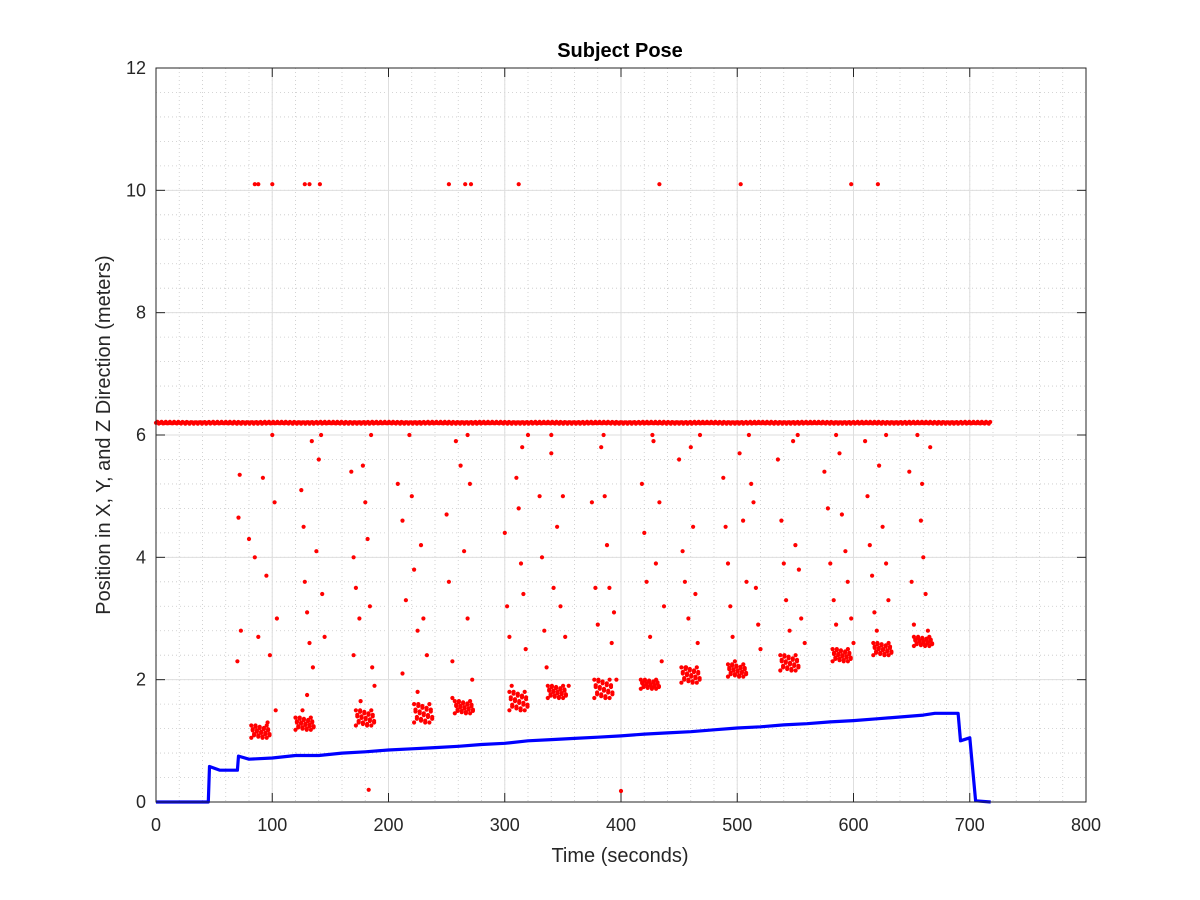 The width and height of the screenshot is (1200, 900). I want to click on series-line, so click(573, 757).